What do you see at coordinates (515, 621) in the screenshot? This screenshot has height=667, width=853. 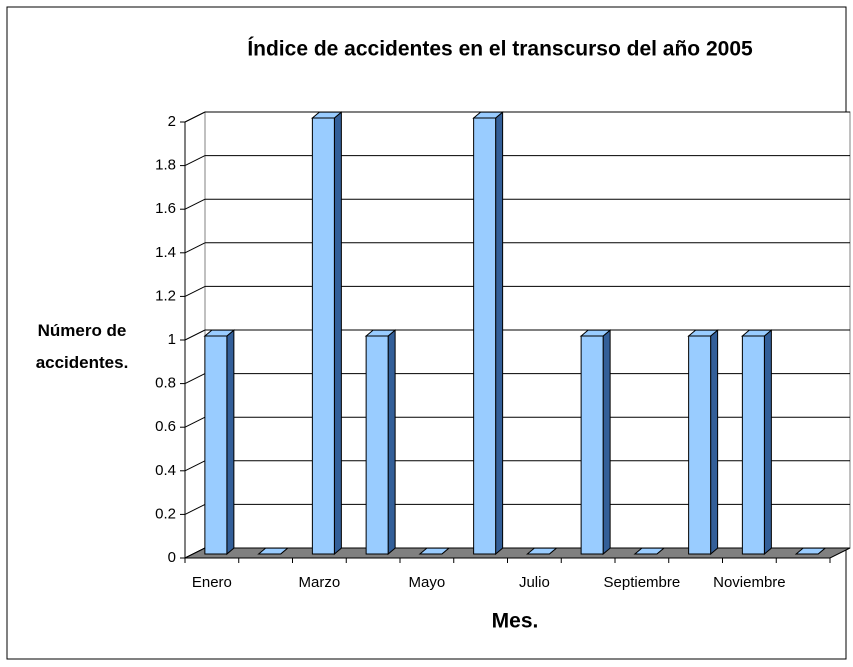 I see `x-axis-label: Mes.` at bounding box center [515, 621].